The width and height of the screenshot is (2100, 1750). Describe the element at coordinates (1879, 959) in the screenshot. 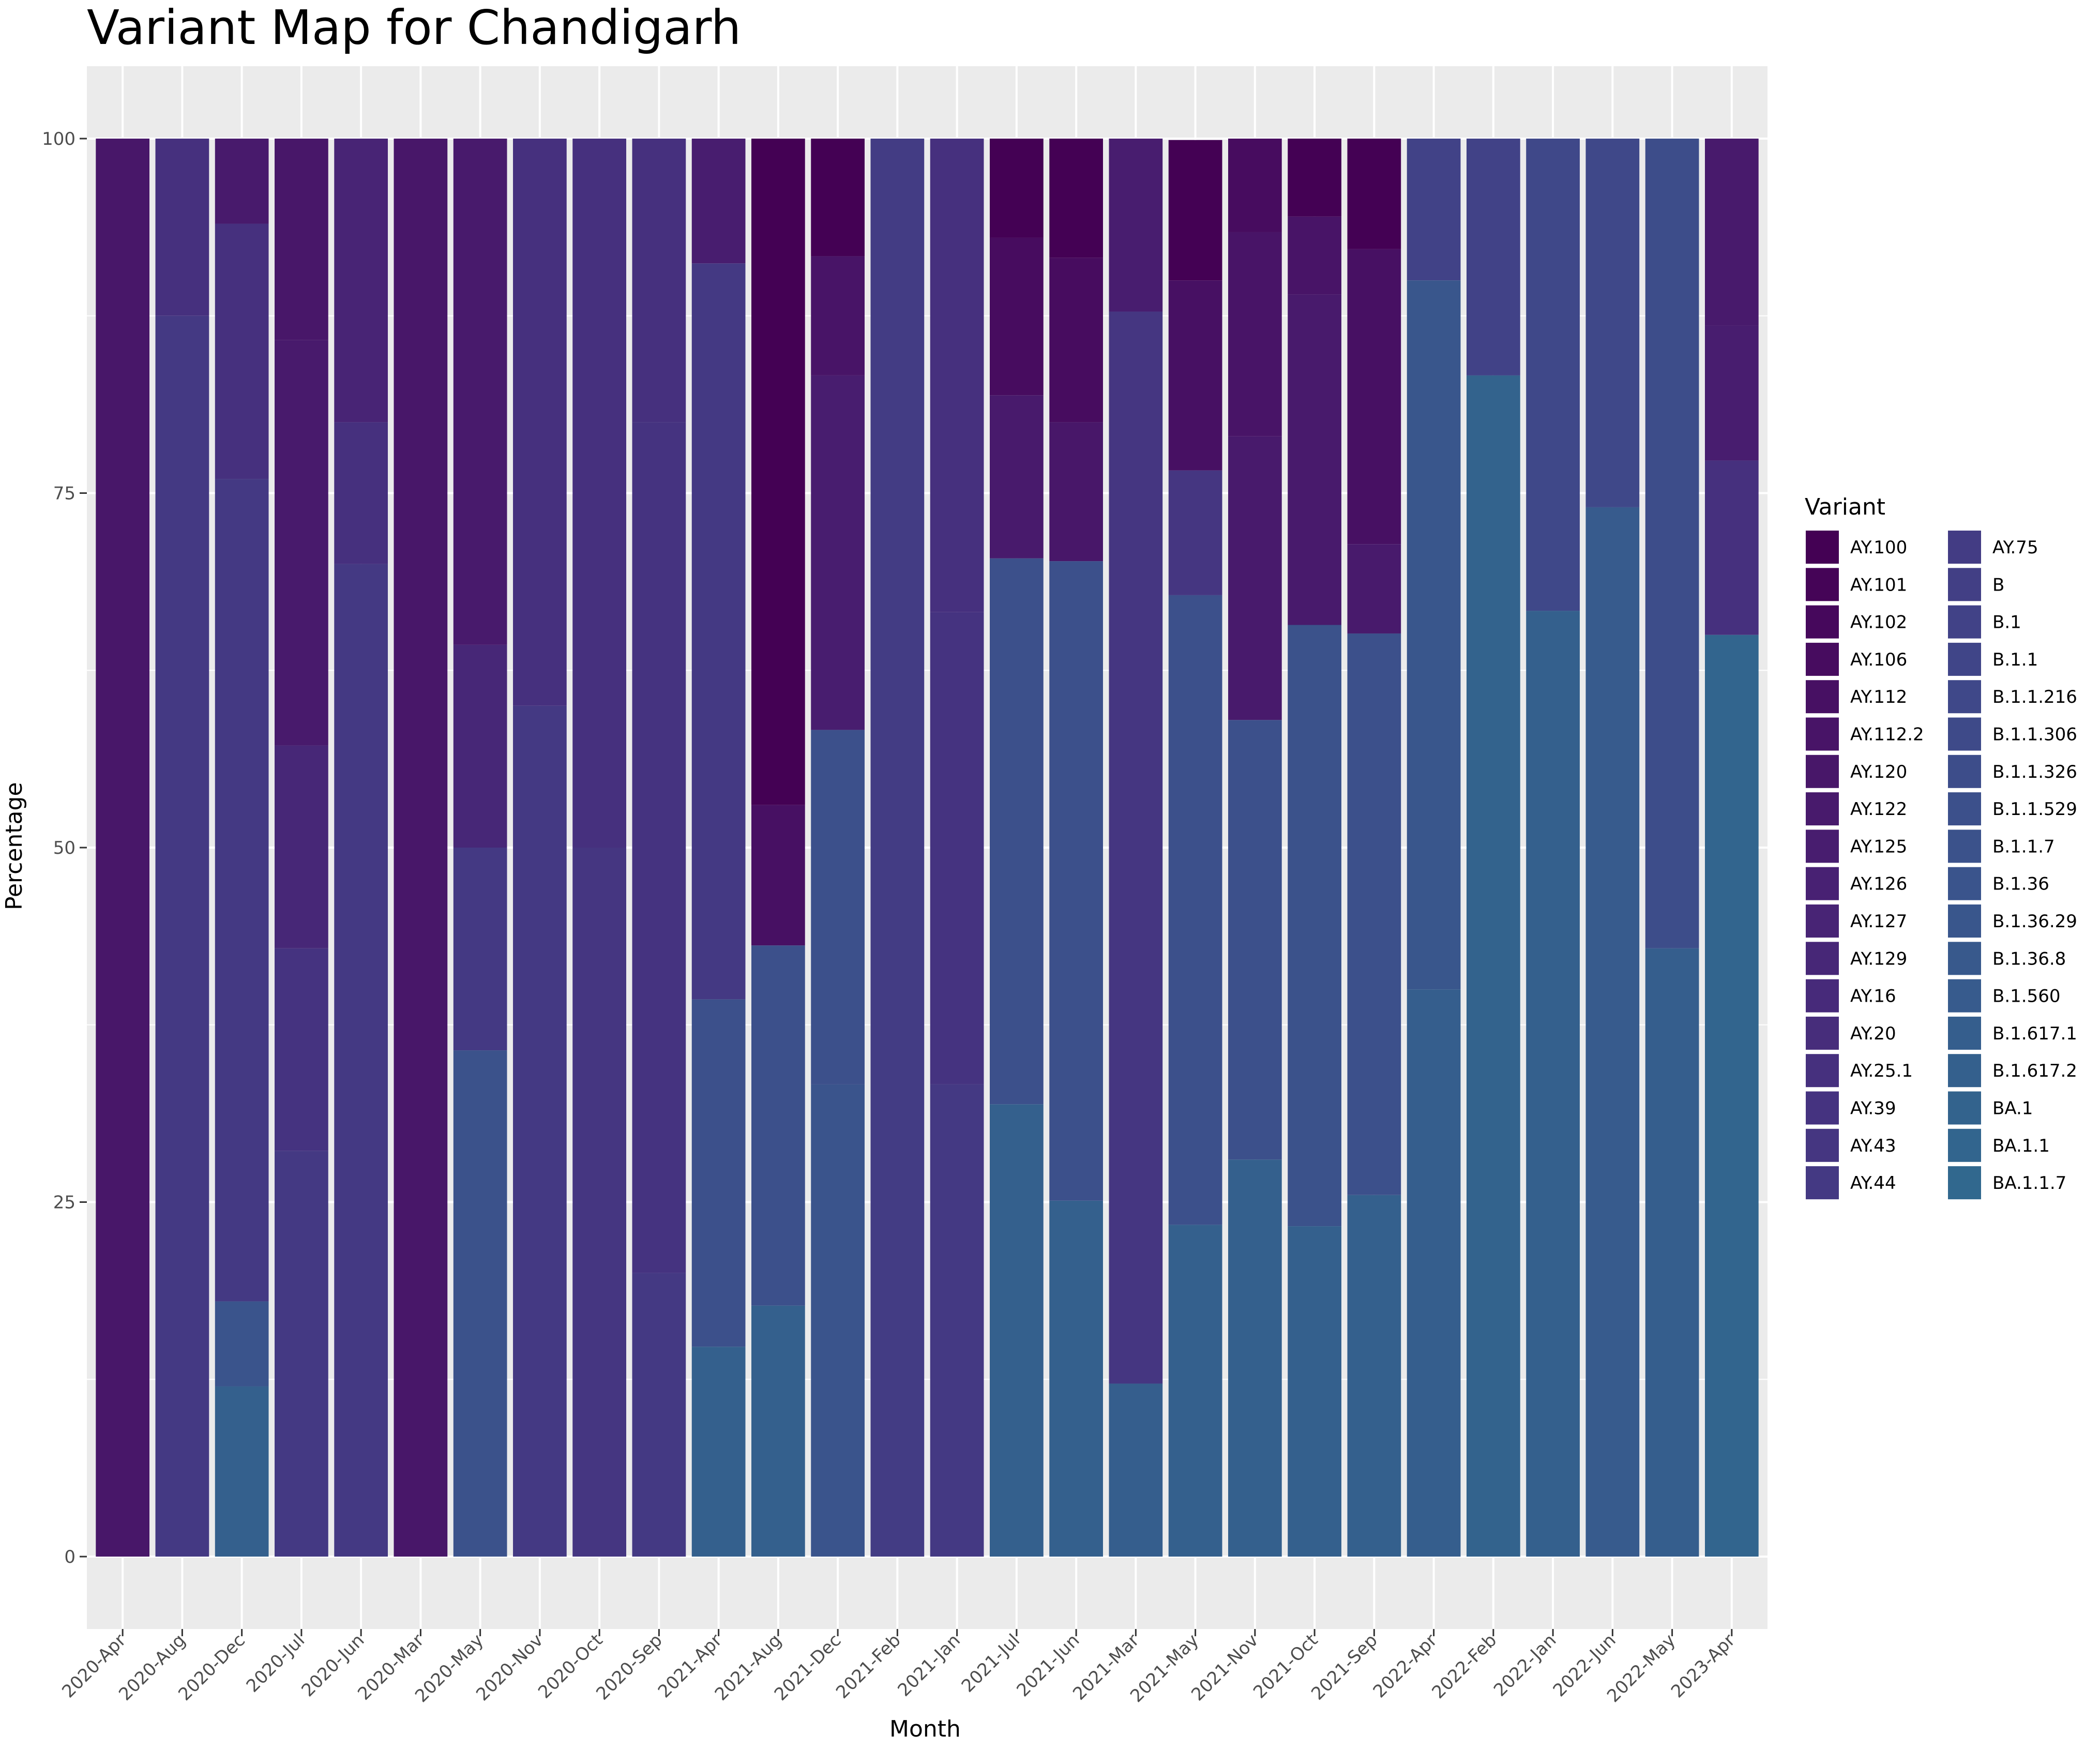

I see `legend-label: AY.129` at that location.